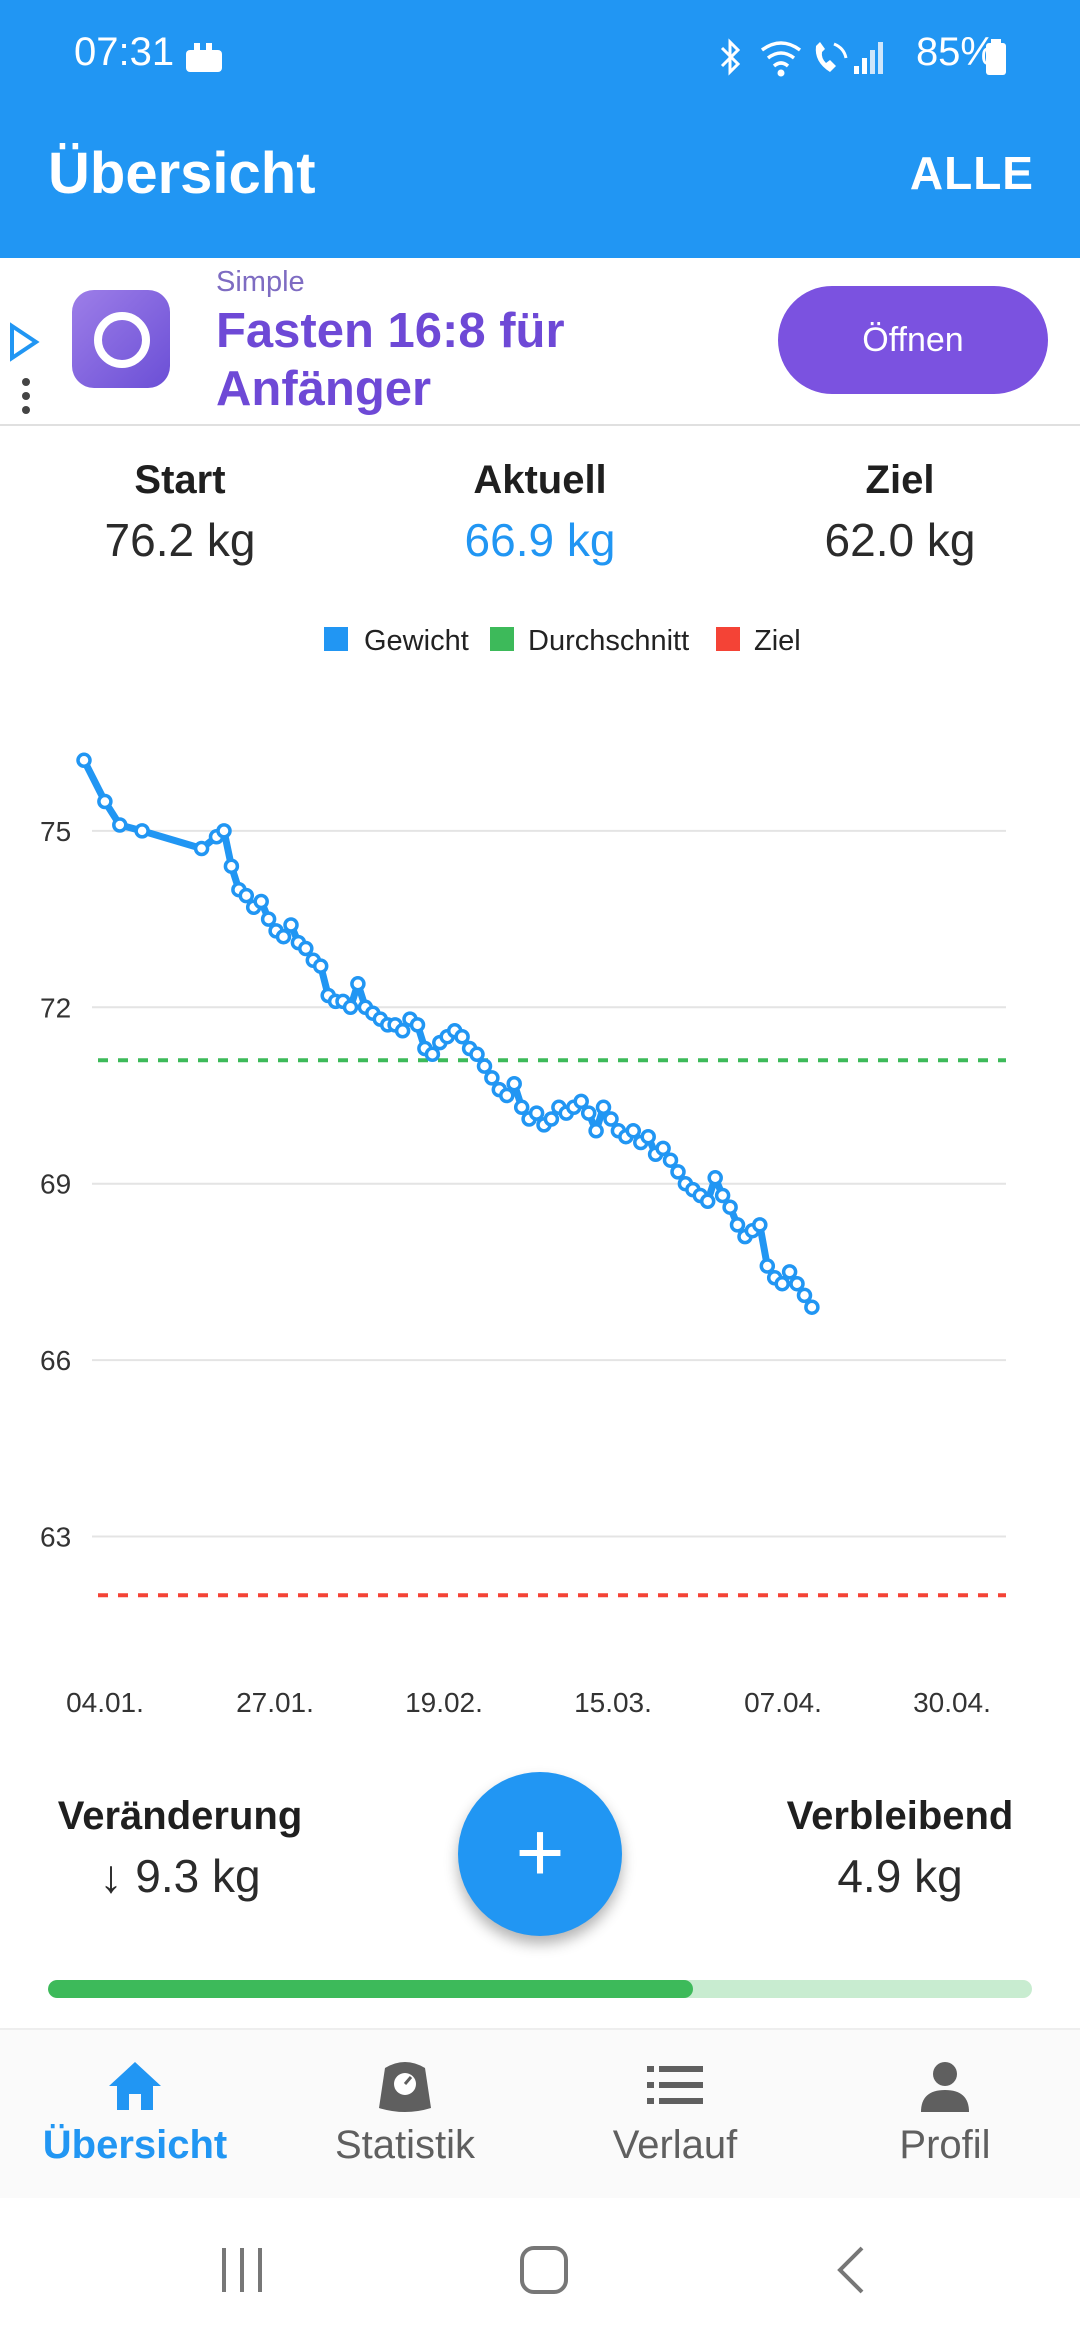  Describe the element at coordinates (675, 2113) in the screenshot. I see `nav-history: Verlauf` at that location.